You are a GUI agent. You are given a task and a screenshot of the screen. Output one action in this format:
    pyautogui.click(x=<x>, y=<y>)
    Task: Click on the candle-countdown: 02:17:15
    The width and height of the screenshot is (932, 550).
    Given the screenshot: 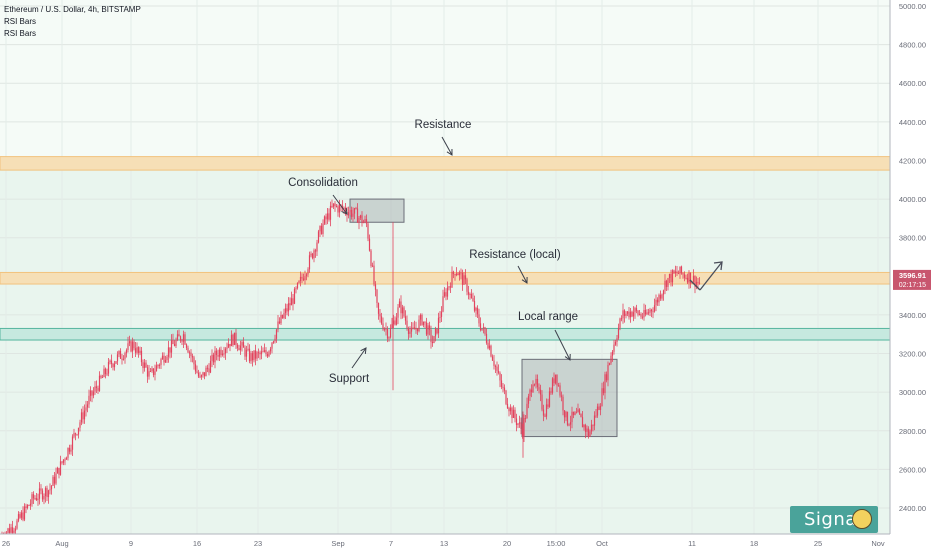 What is the action you would take?
    pyautogui.click(x=912, y=285)
    